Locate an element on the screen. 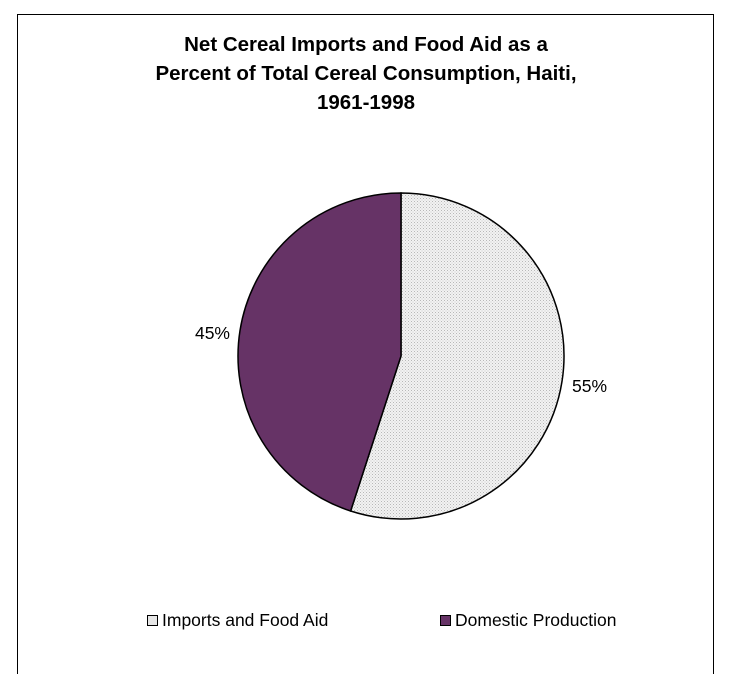 The image size is (732, 674). data-label-imports-and-food-aid: 55% is located at coordinates (589, 386).